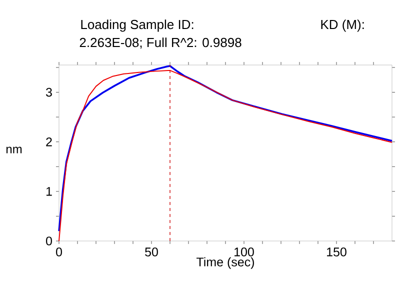 Image resolution: width=400 pixels, height=300 pixels. Describe the element at coordinates (49, 191) in the screenshot. I see `y-tick-label: 1` at that location.